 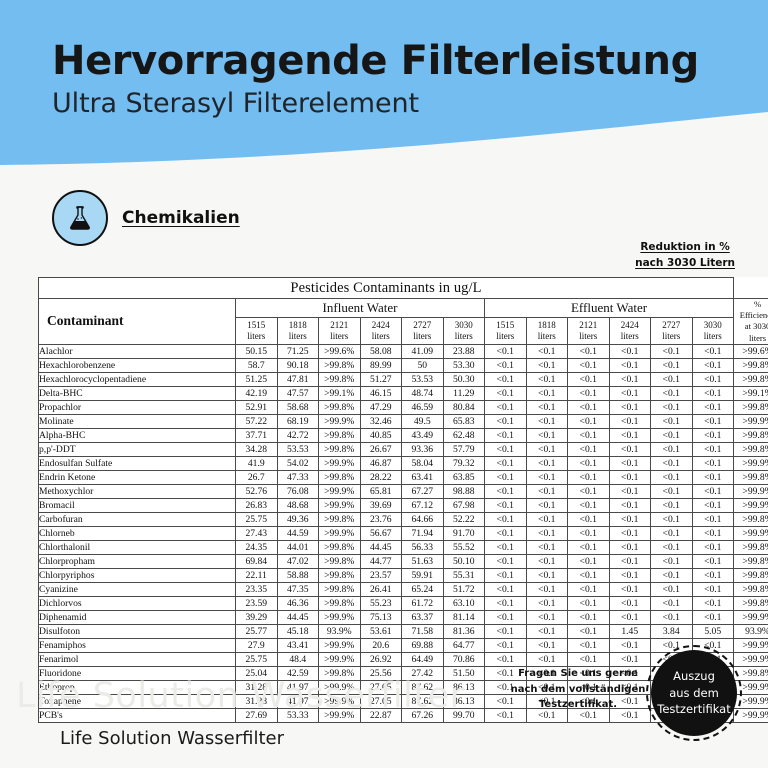 I want to click on cell-influent-3: 28.22, so click(x=380, y=477).